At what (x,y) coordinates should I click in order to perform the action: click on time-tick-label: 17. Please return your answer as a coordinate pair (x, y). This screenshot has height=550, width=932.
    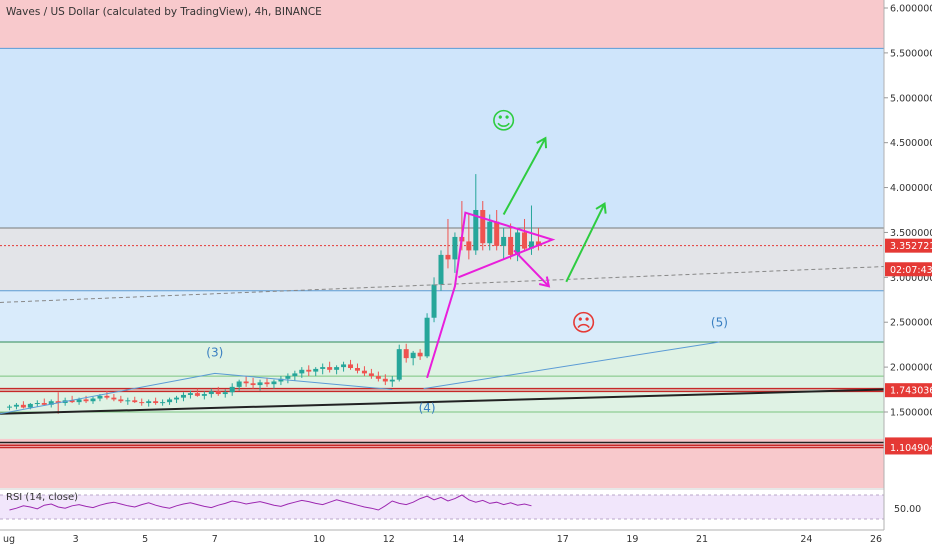
    Looking at the image, I should click on (563, 539).